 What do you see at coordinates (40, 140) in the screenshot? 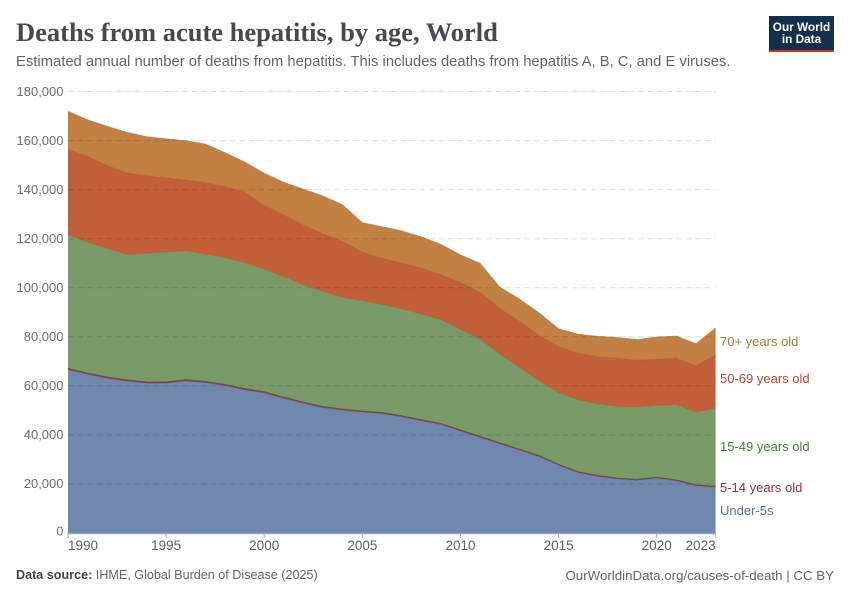
I see `svg-text: 160,000` at bounding box center [40, 140].